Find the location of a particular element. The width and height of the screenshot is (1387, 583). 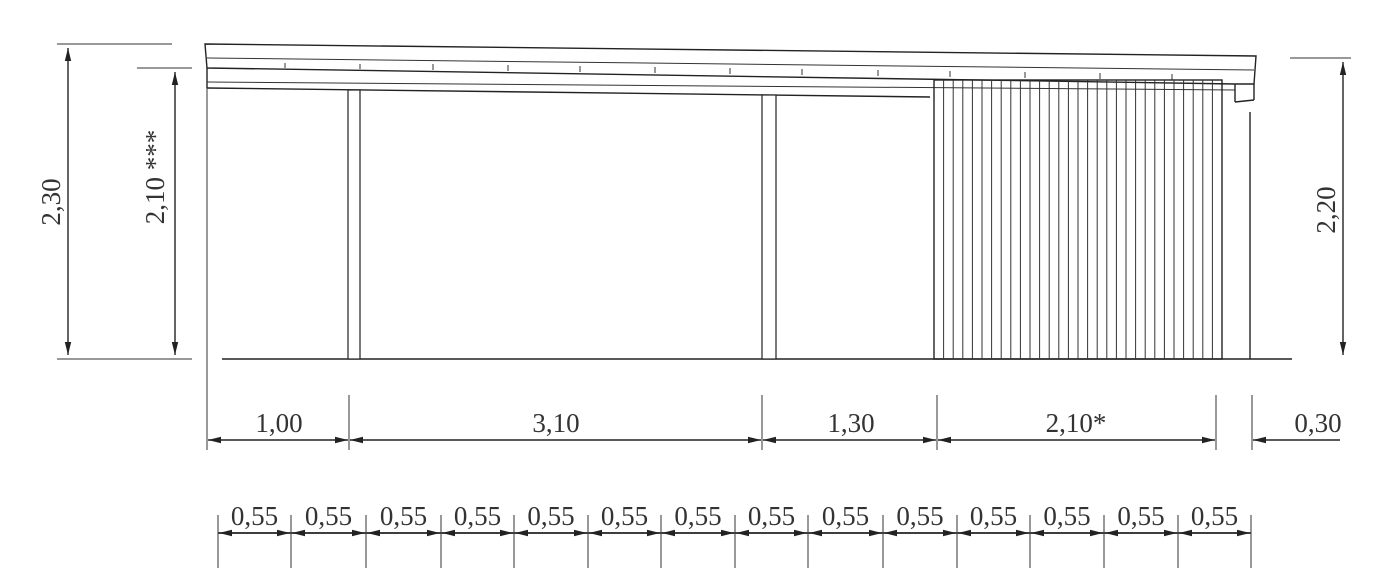

roof-purlin-marks is located at coordinates (728, 71).